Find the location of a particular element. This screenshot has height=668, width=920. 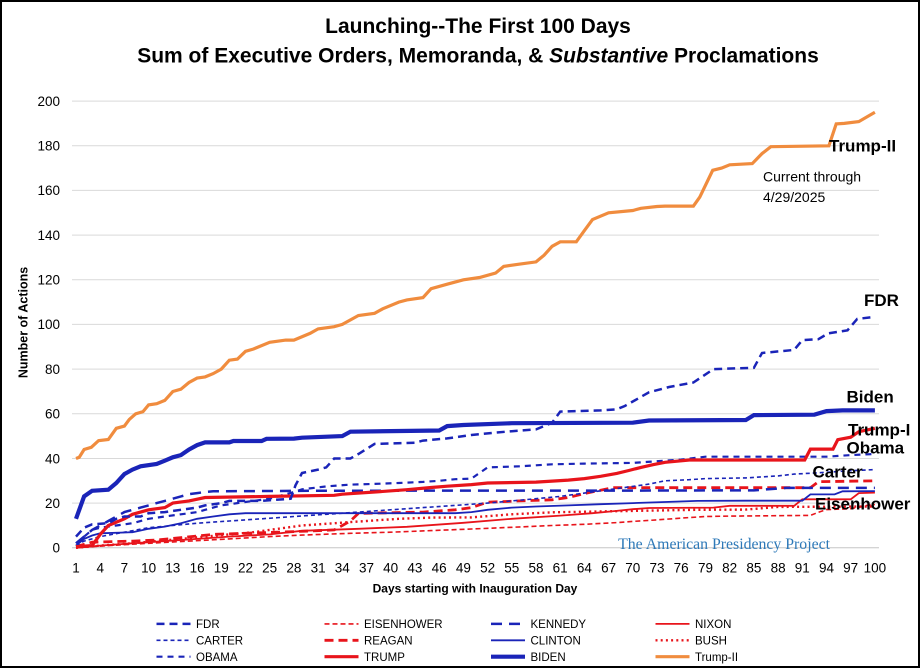

svg-text: BUSH is located at coordinates (711, 642).